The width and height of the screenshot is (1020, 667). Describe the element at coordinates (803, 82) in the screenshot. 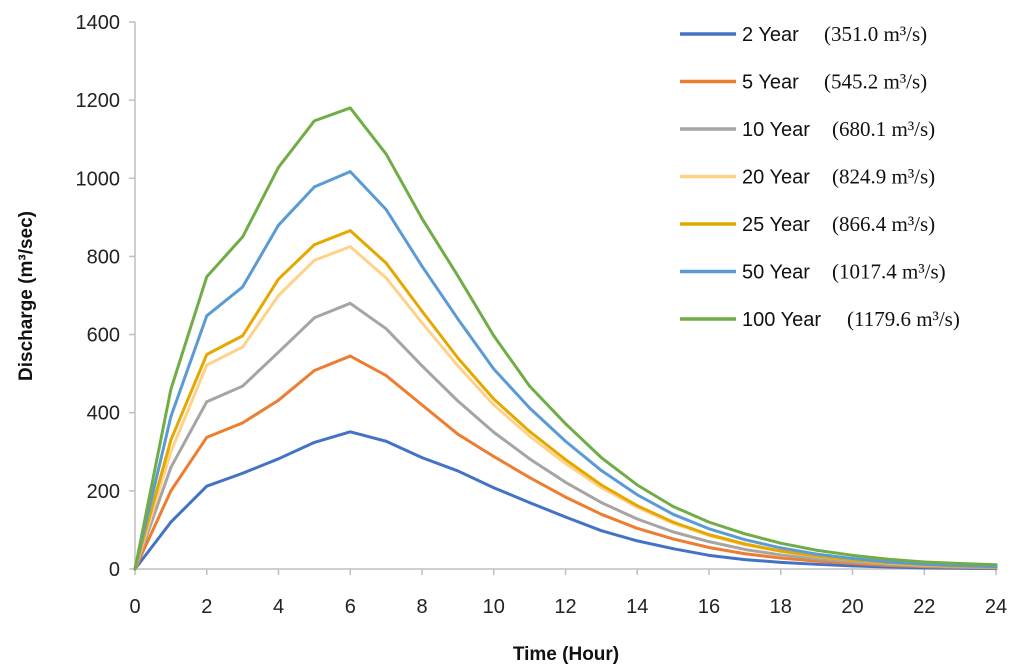

I see `legend-item: 5 Year (545.2 m³/s)` at that location.